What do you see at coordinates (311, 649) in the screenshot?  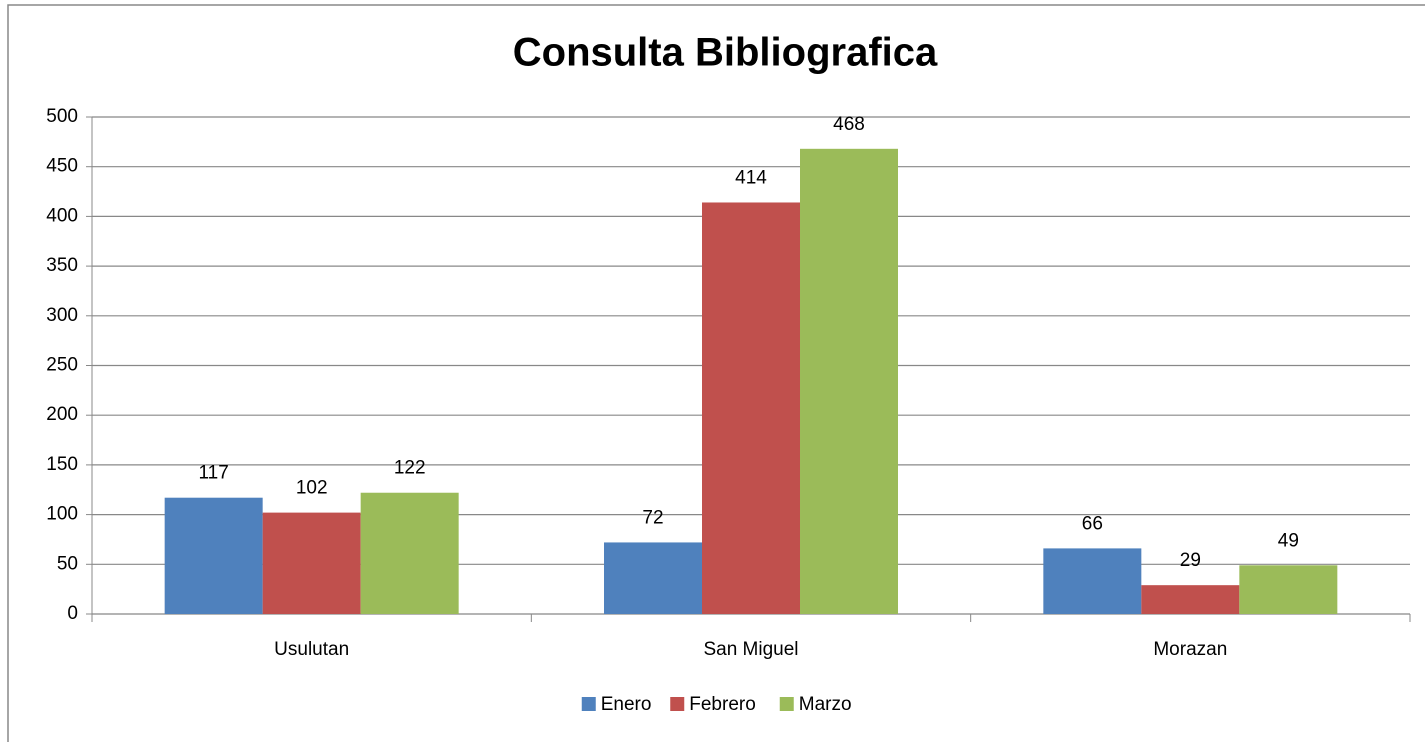 I see `x-tick-label: Usulutan` at bounding box center [311, 649].